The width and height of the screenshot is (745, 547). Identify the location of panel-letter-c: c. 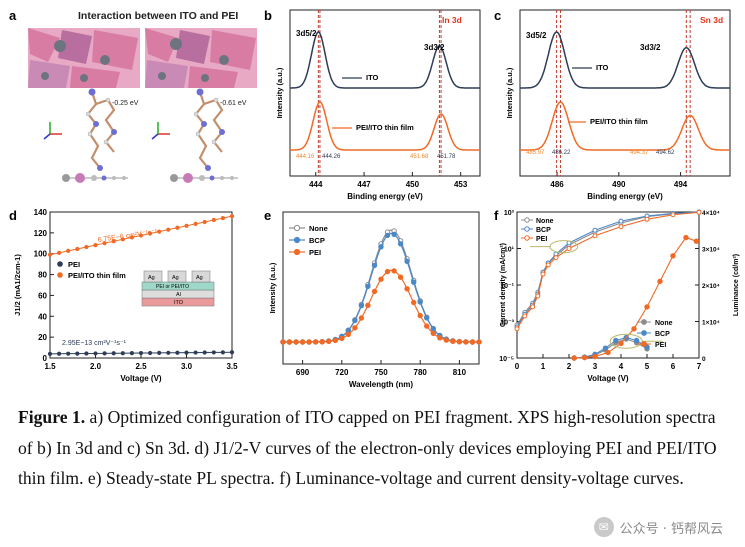
(497, 15).